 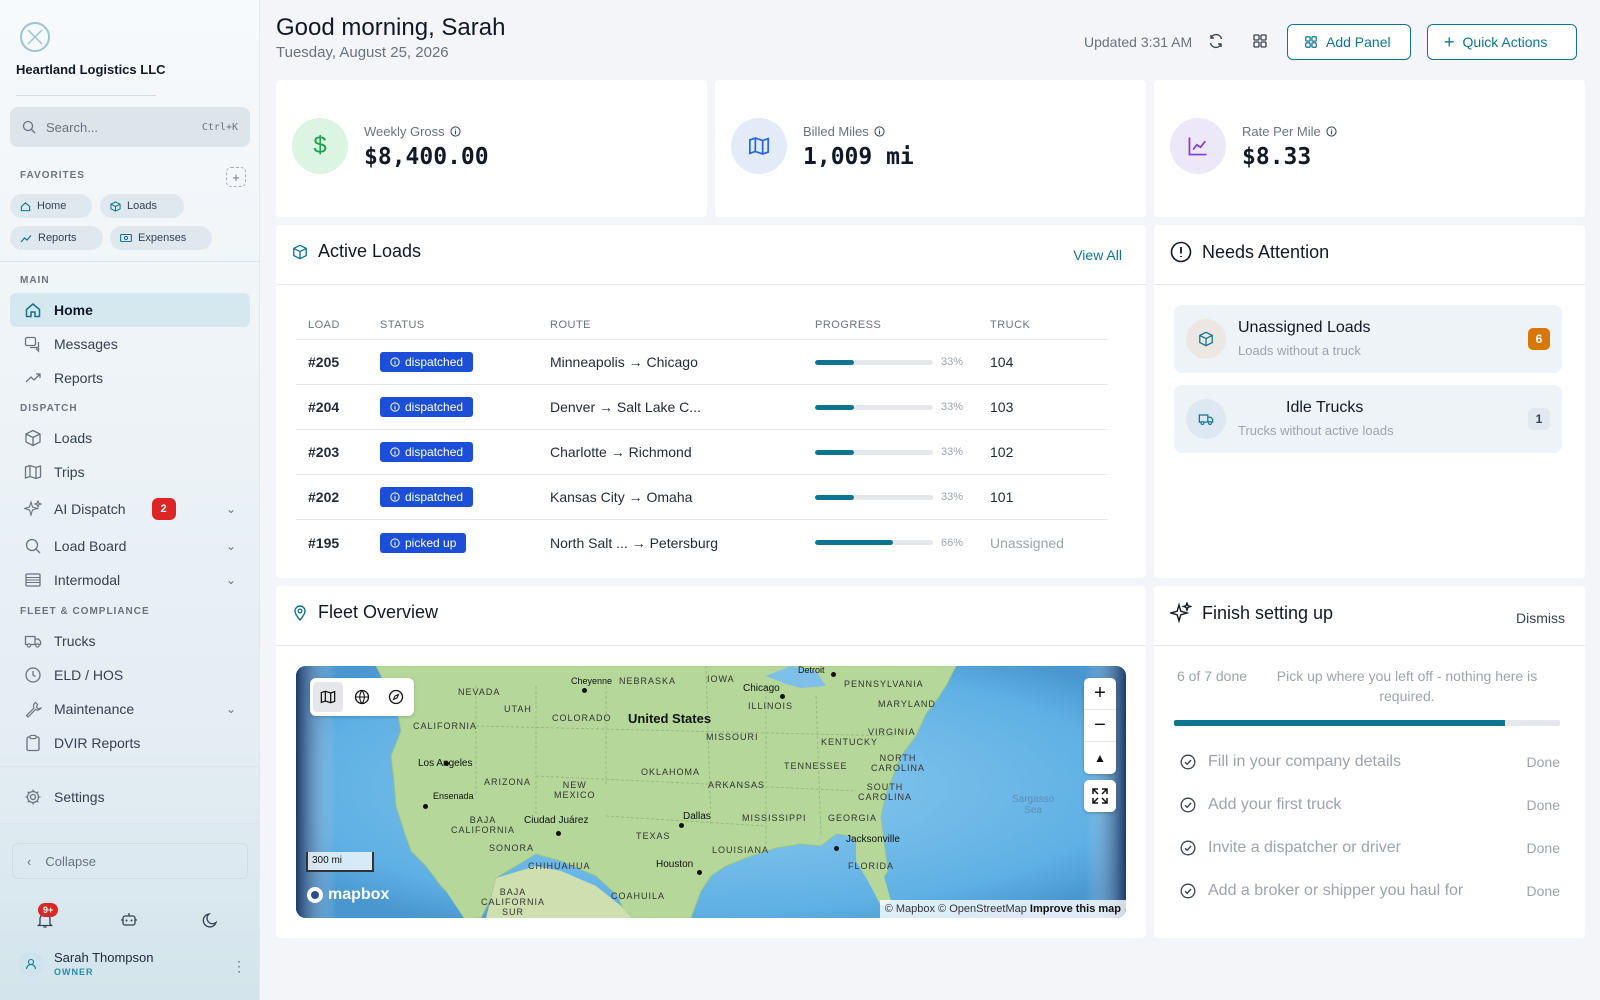 What do you see at coordinates (142, 206) in the screenshot?
I see `favorite-chip-loads: Loads` at bounding box center [142, 206].